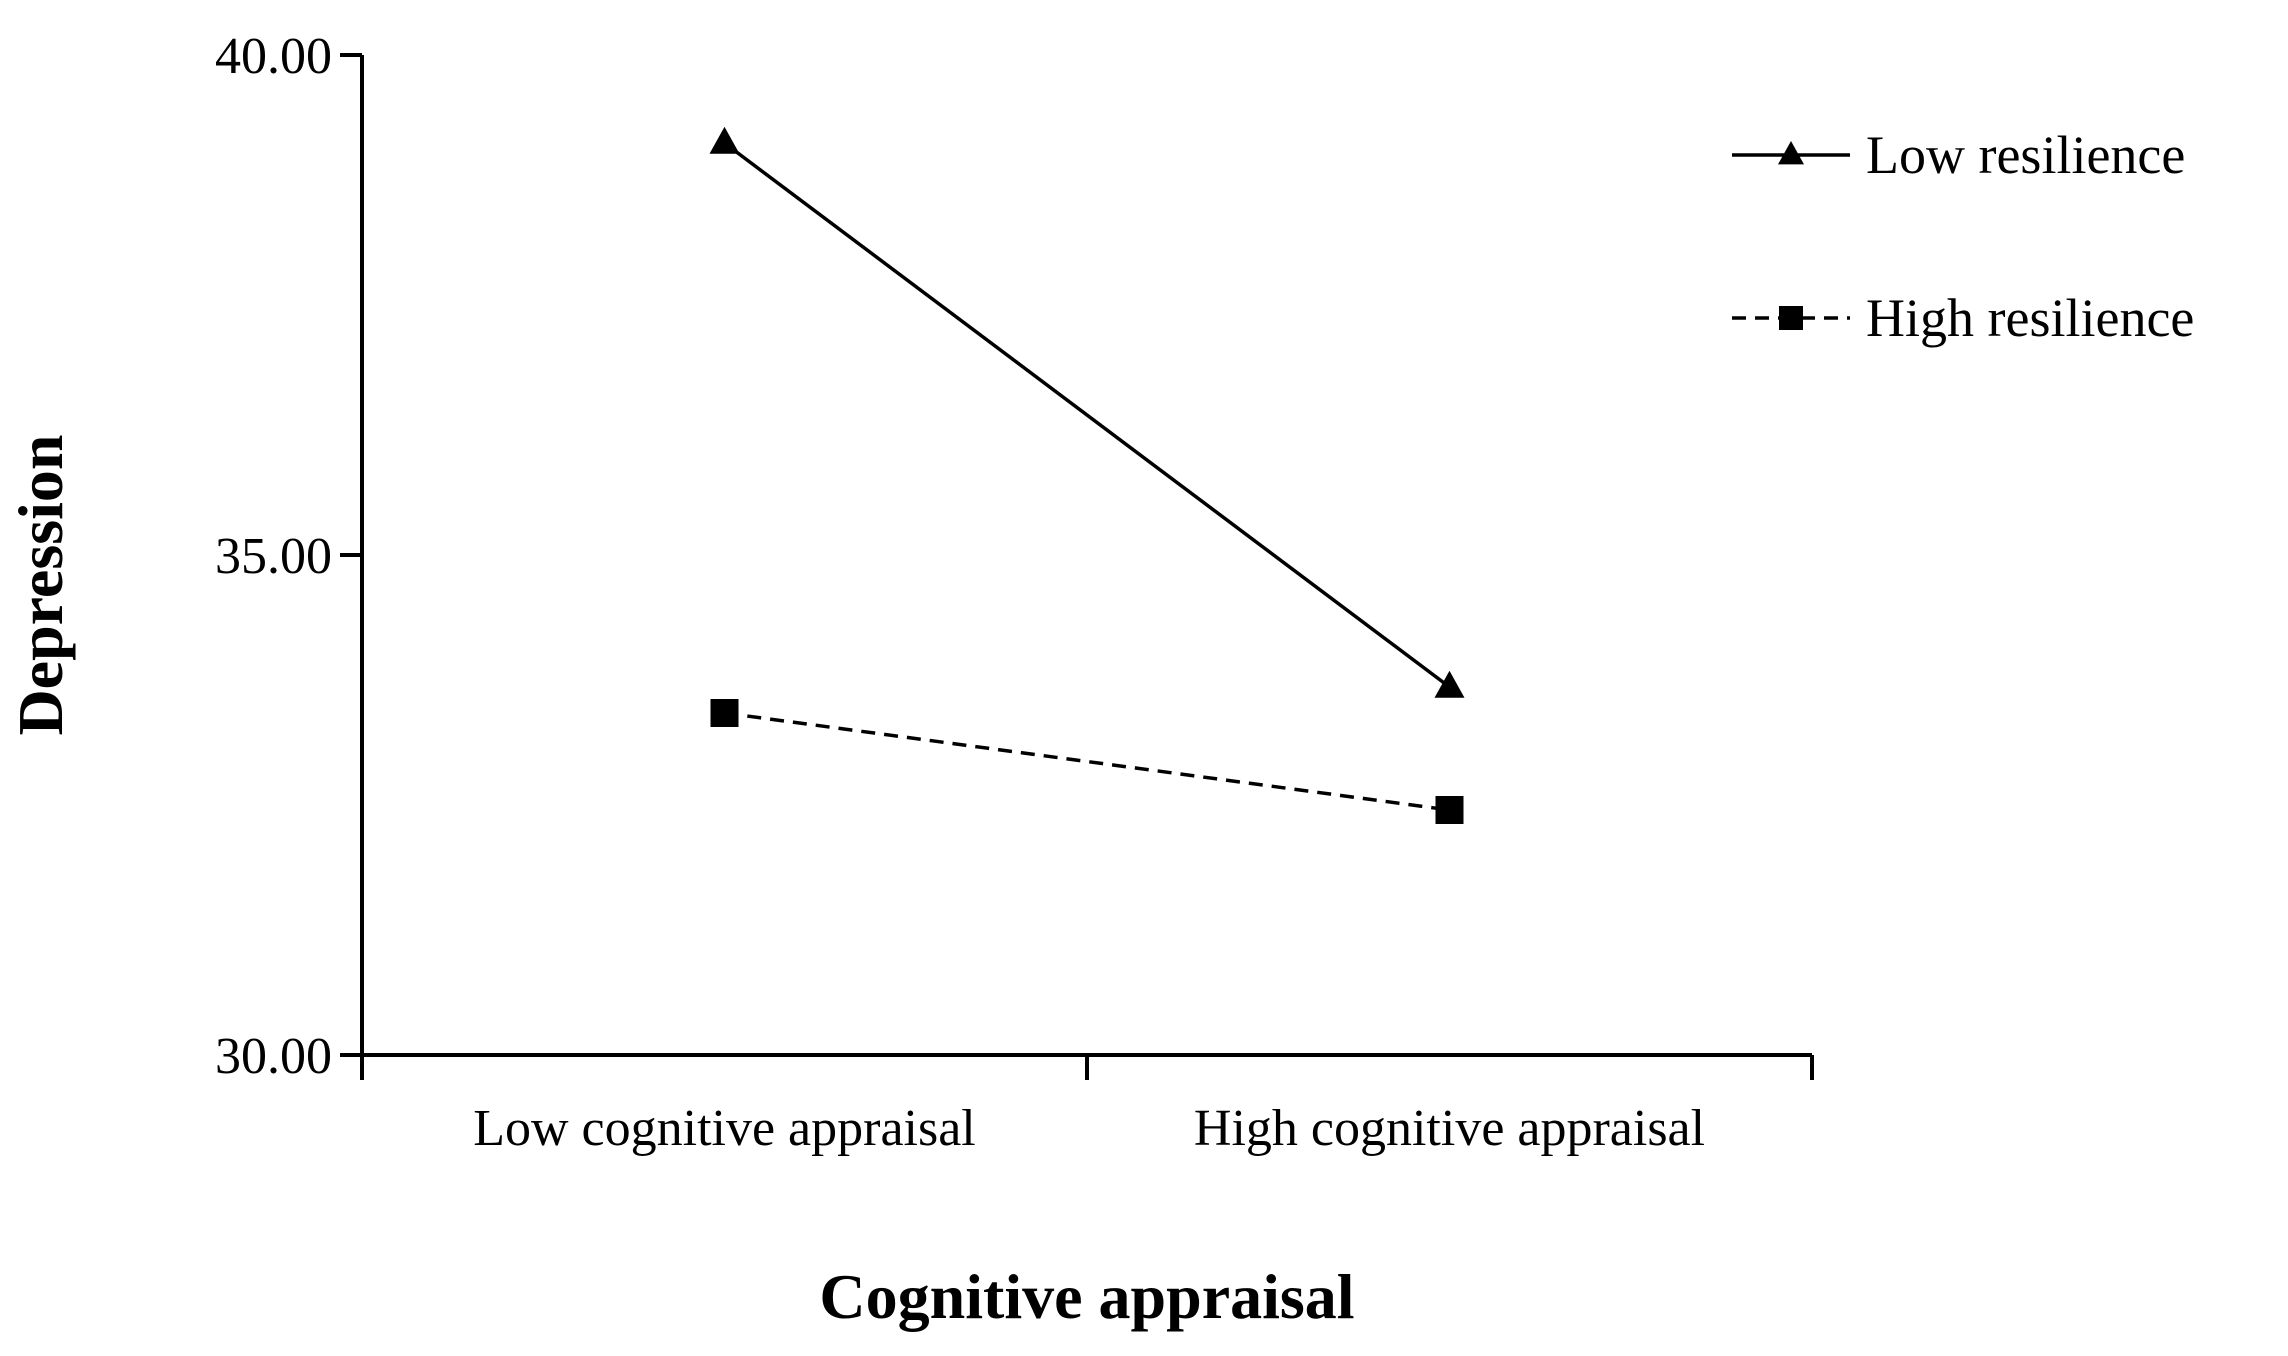 The image size is (2288, 1356). What do you see at coordinates (724, 1128) in the screenshot?
I see `x-tick-label: Low cognitive appraisal` at bounding box center [724, 1128].